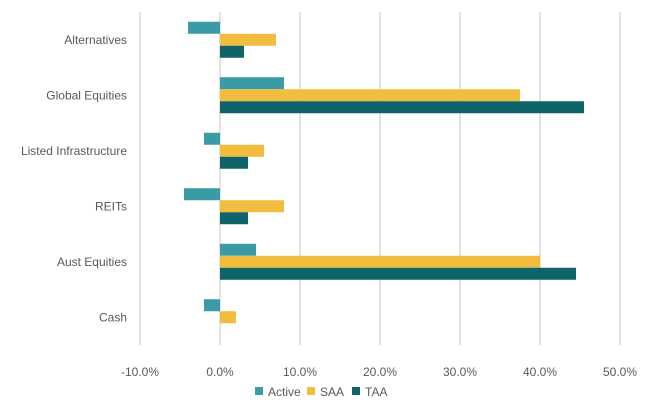  What do you see at coordinates (356, 391) in the screenshot?
I see `legend-swatch-taa` at bounding box center [356, 391].